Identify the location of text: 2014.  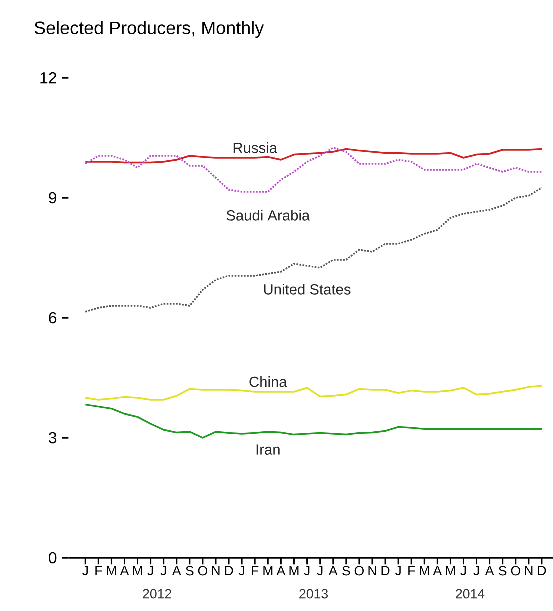
(470, 594).